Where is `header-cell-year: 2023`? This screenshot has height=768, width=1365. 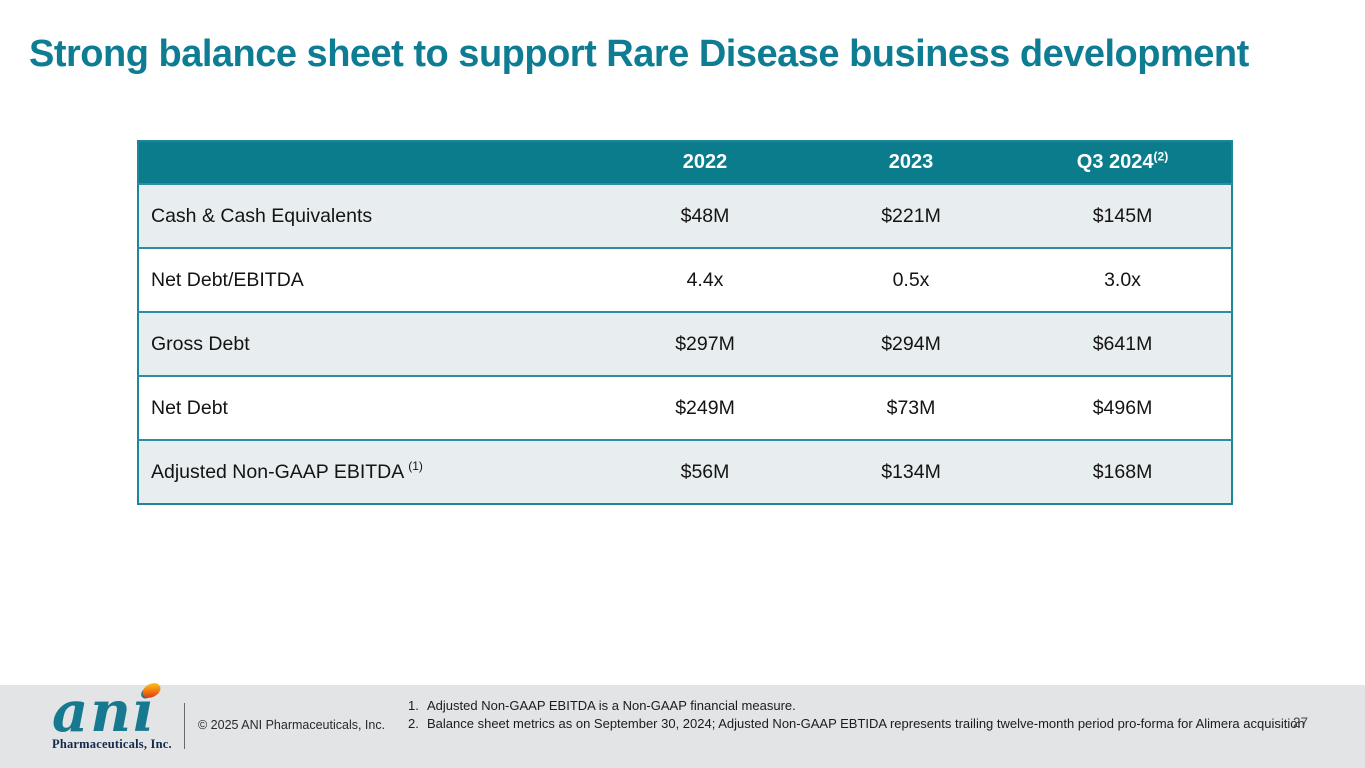
header-cell-year: 2023 is located at coordinates (911, 162).